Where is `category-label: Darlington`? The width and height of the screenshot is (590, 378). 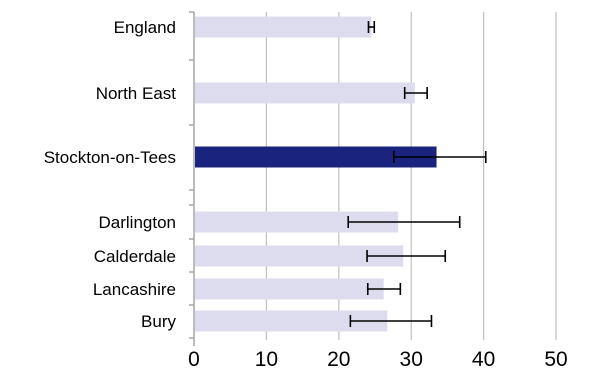 category-label: Darlington is located at coordinates (138, 222).